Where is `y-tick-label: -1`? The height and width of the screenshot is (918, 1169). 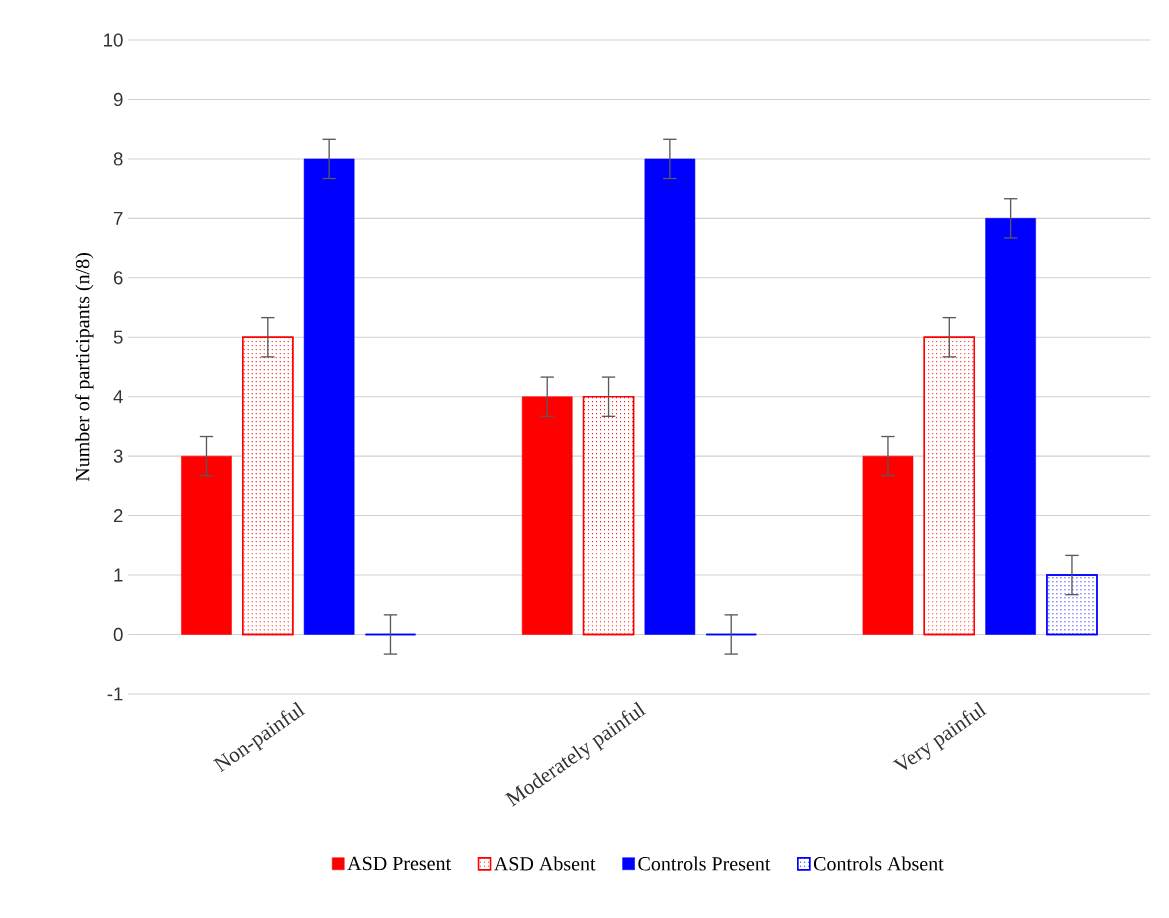 y-tick-label: -1 is located at coordinates (115, 694).